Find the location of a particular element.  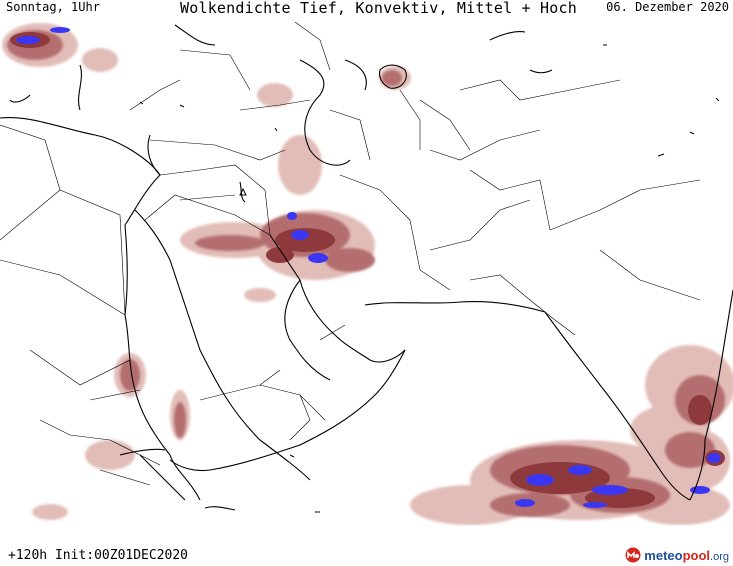

forecast-init-label: +120h Init:00Z01DEC2020 is located at coordinates (98, 555).